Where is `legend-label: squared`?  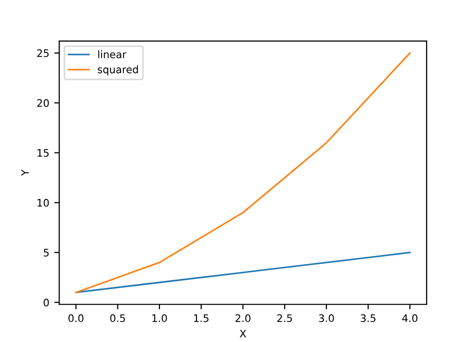 legend-label: squared is located at coordinates (118, 70).